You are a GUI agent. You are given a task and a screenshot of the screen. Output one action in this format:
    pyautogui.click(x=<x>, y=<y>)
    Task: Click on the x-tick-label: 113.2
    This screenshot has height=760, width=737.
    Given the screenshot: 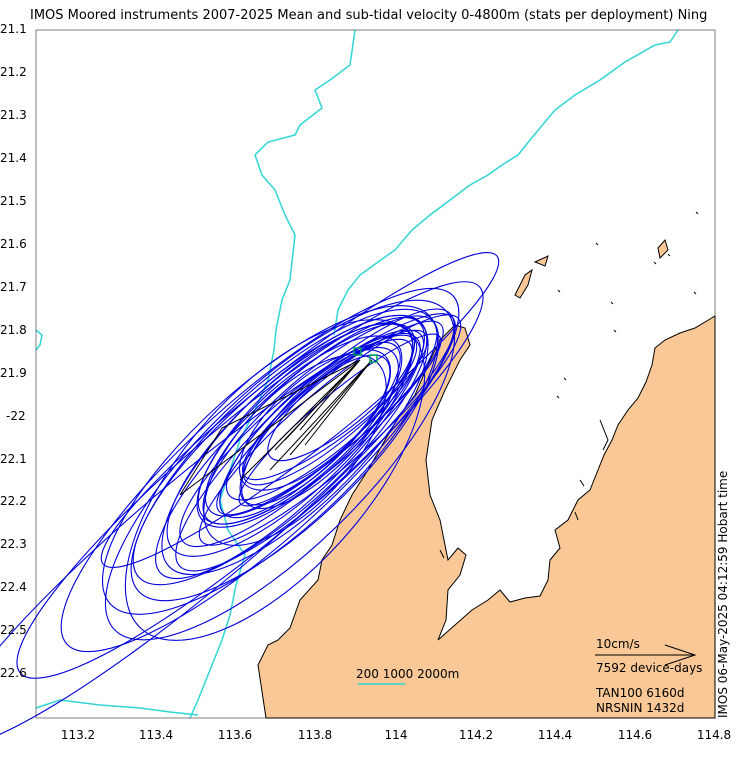 What is the action you would take?
    pyautogui.click(x=78, y=735)
    